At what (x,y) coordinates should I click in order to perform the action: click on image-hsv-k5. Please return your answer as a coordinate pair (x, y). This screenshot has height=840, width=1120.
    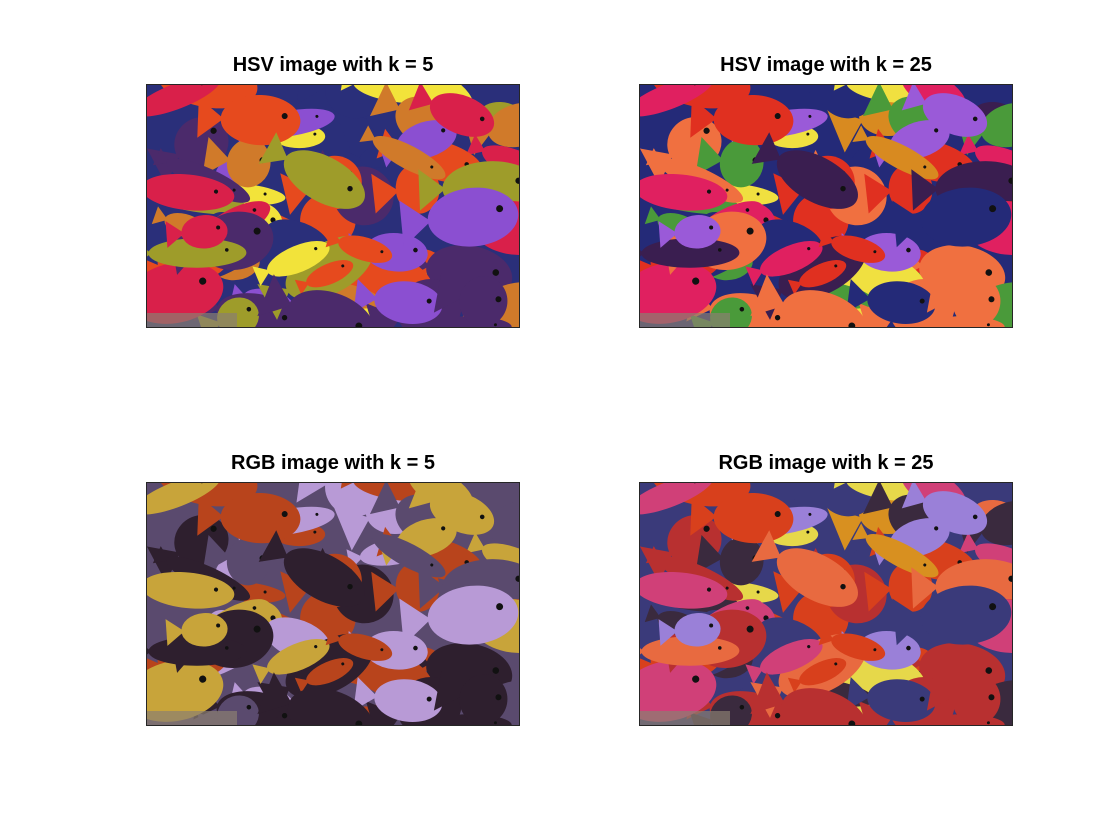
    Looking at the image, I should click on (333, 206).